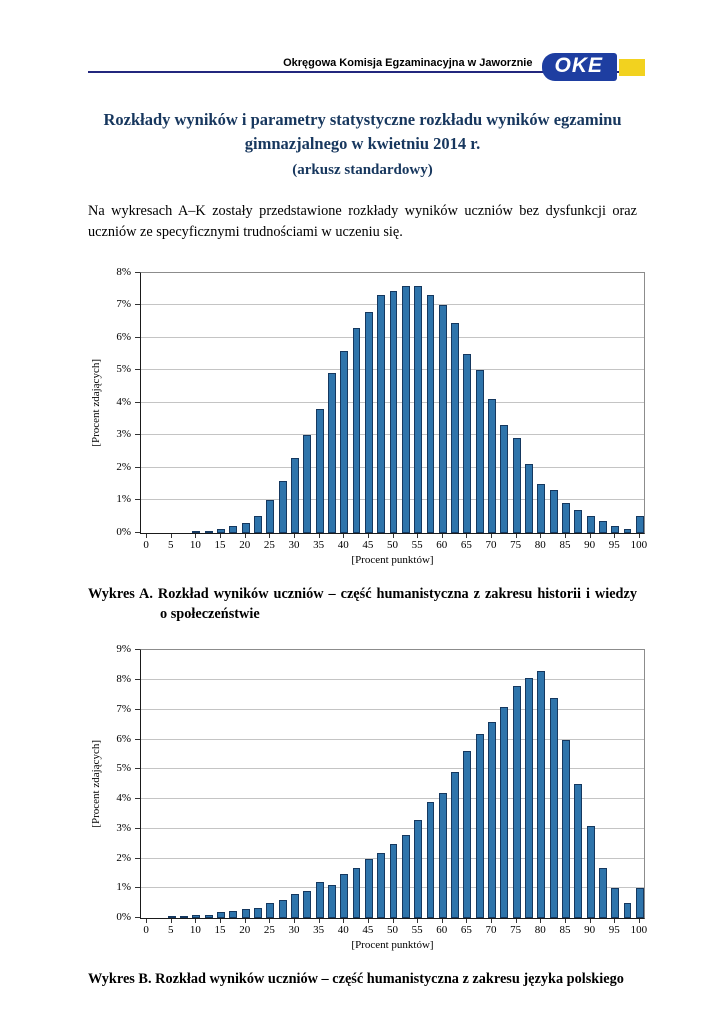 This screenshot has width=725, height=1028. What do you see at coordinates (195, 930) in the screenshot?
I see `x-tick-label: 10` at bounding box center [195, 930].